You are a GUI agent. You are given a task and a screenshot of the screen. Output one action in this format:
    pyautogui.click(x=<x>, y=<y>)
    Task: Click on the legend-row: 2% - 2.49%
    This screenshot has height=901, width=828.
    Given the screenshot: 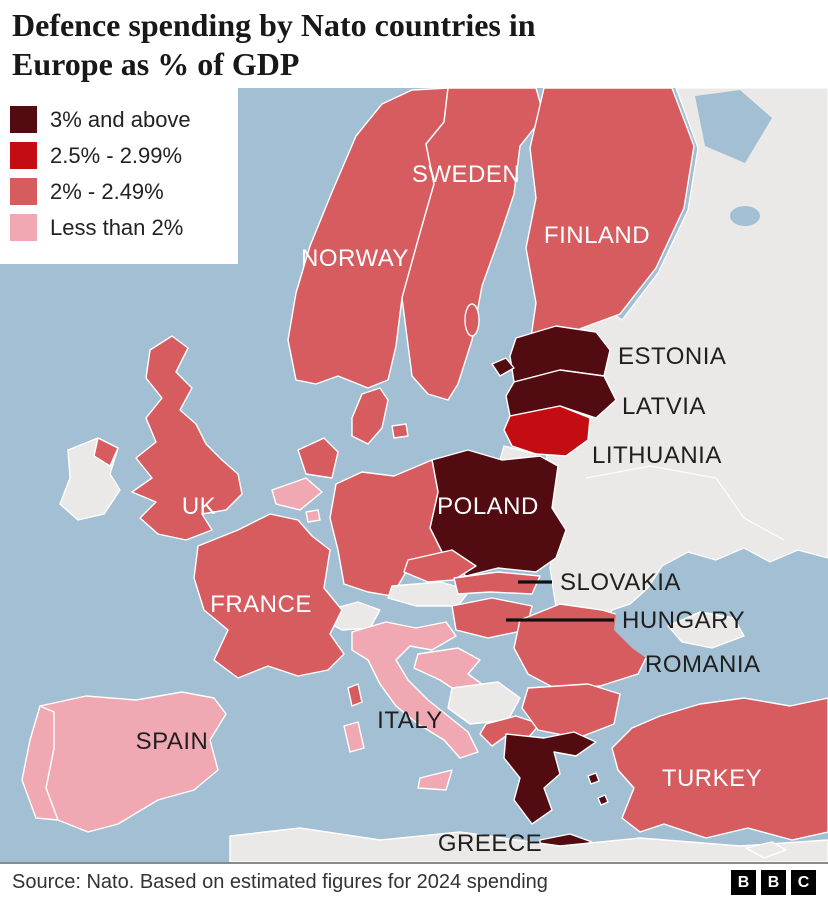 What is the action you would take?
    pyautogui.click(x=124, y=191)
    